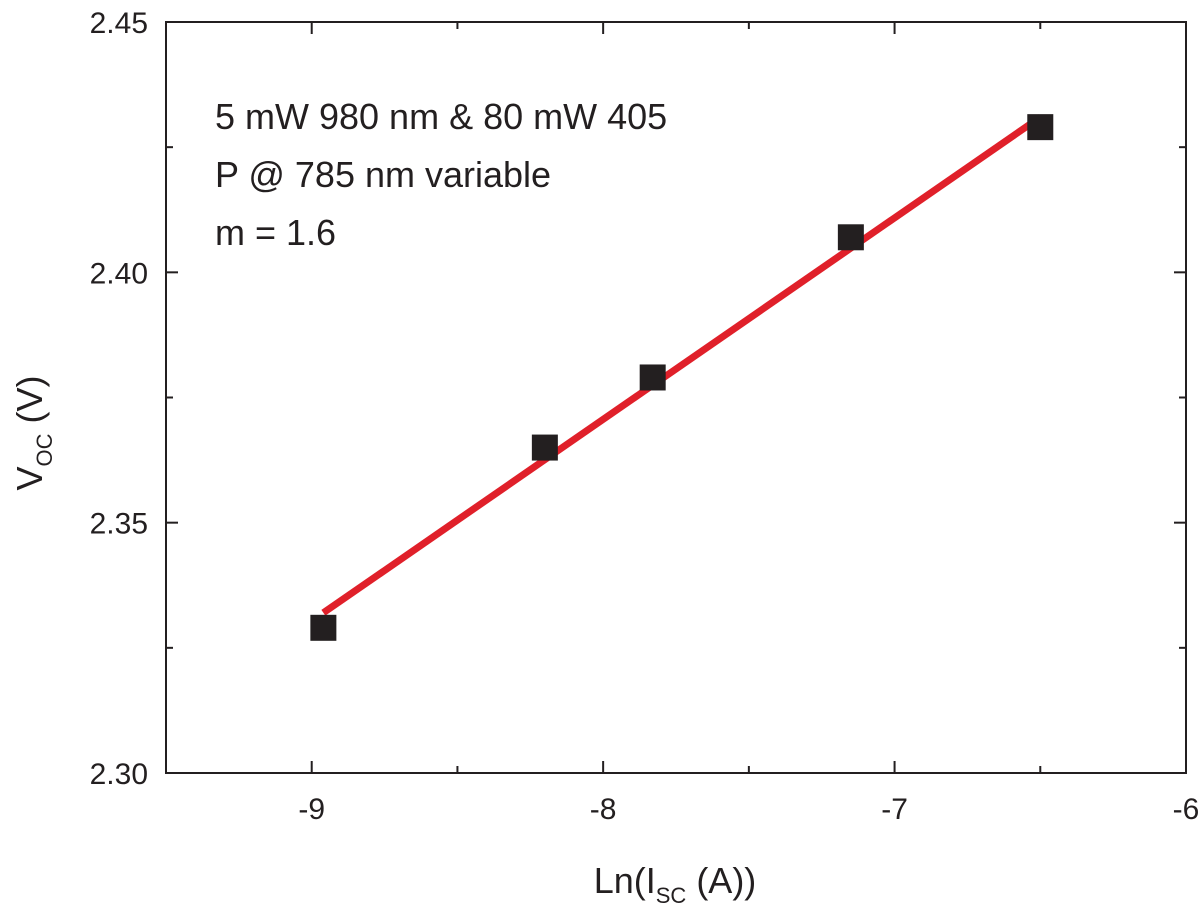 This screenshot has height=919, width=1200. I want to click on y-tick-label: 2.45, so click(119, 23).